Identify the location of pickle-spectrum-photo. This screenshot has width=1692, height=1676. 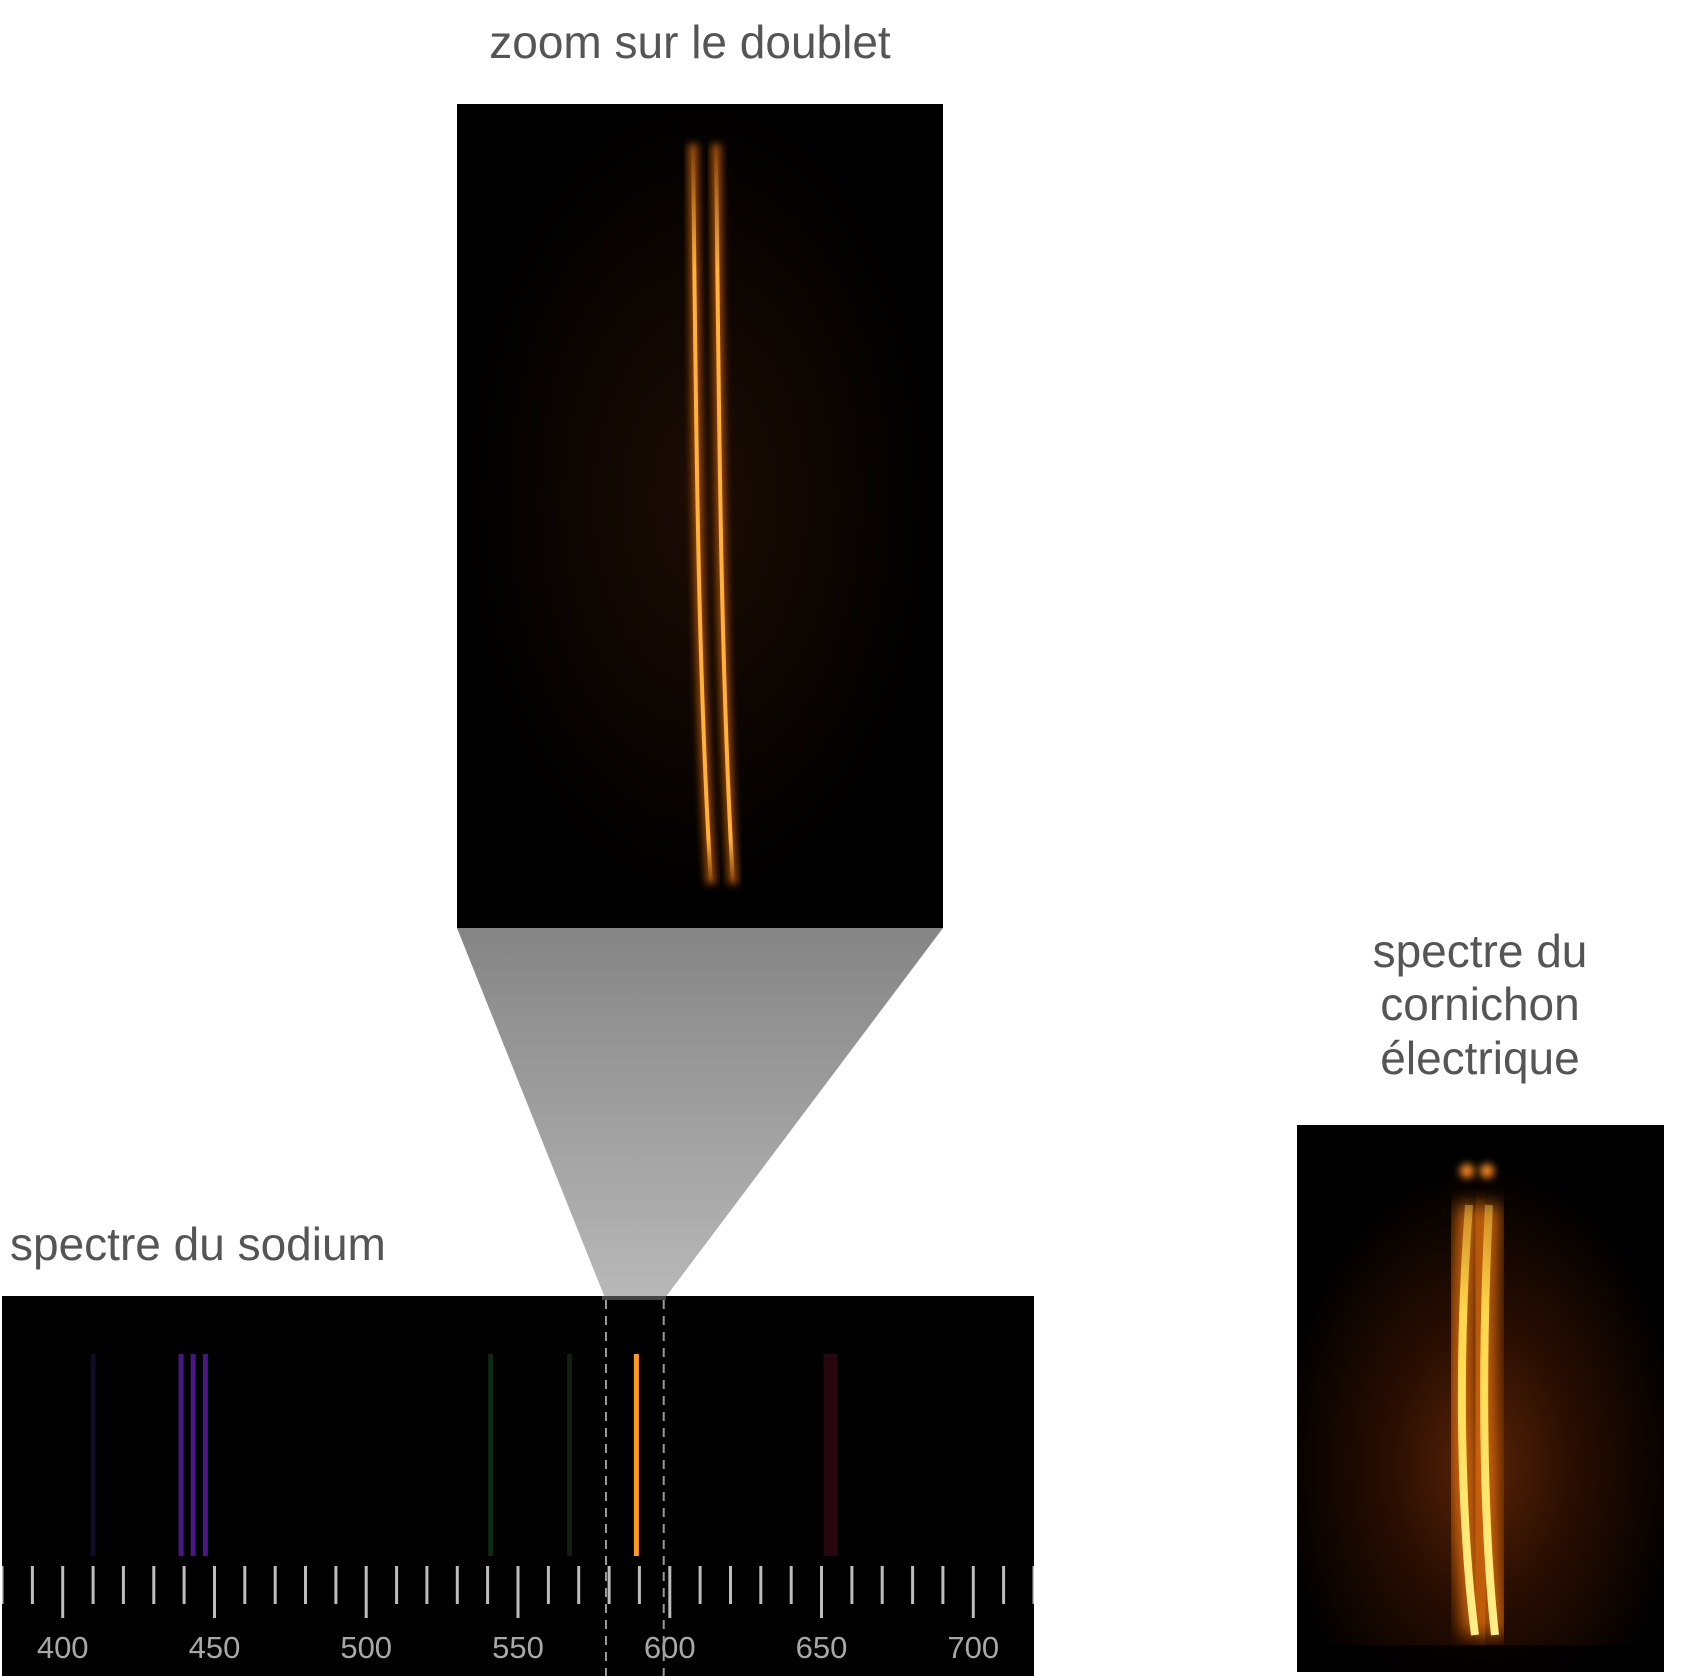
(1480, 1398).